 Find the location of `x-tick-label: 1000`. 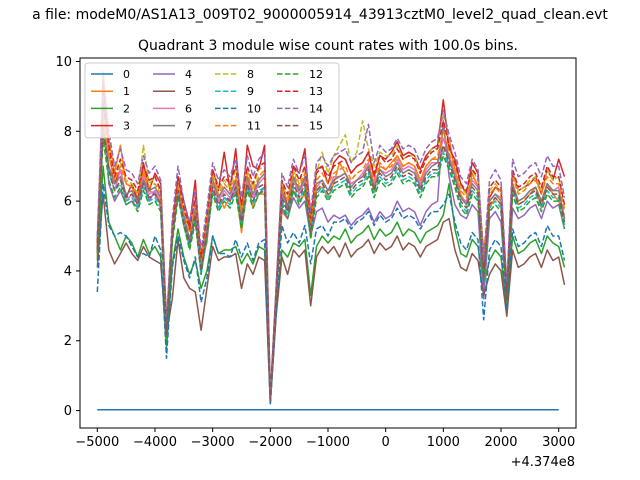

x-tick-label: 1000 is located at coordinates (443, 442).